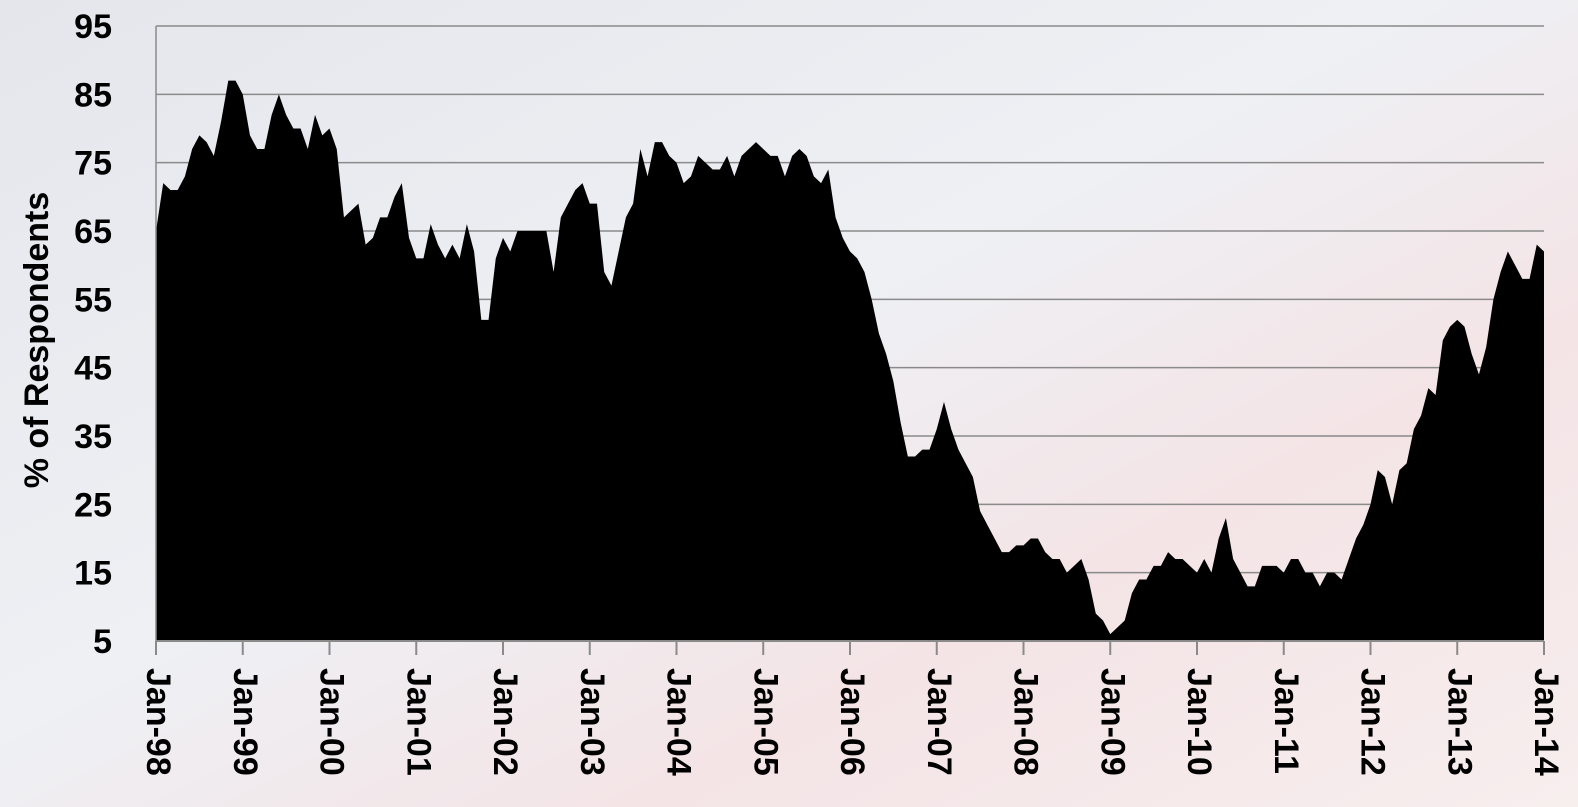 Image resolution: width=1578 pixels, height=807 pixels. I want to click on x-tick-label: Jan-12, so click(1373, 722).